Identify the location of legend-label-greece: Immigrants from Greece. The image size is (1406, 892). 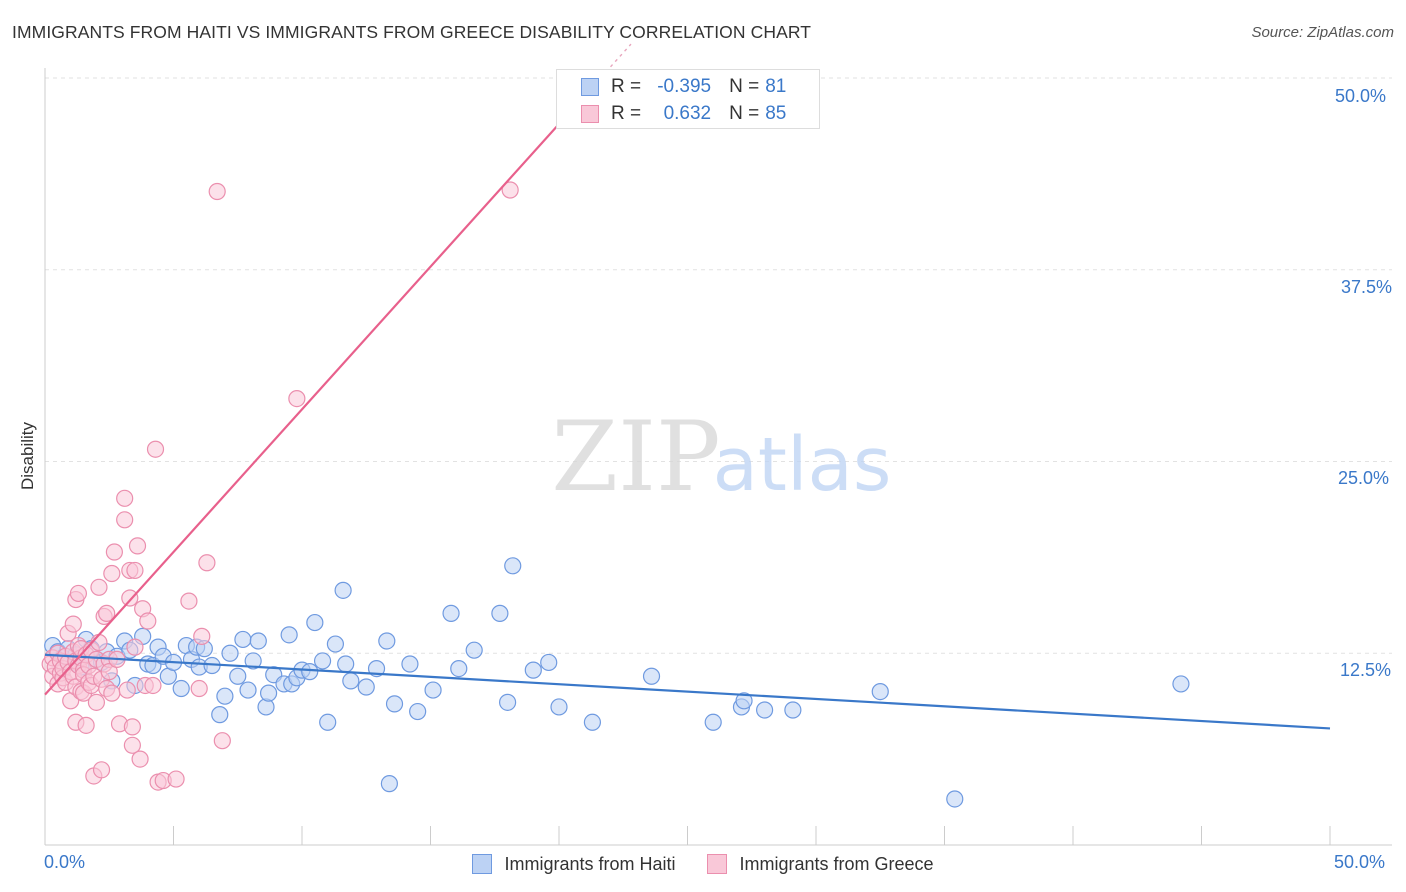
(836, 863).